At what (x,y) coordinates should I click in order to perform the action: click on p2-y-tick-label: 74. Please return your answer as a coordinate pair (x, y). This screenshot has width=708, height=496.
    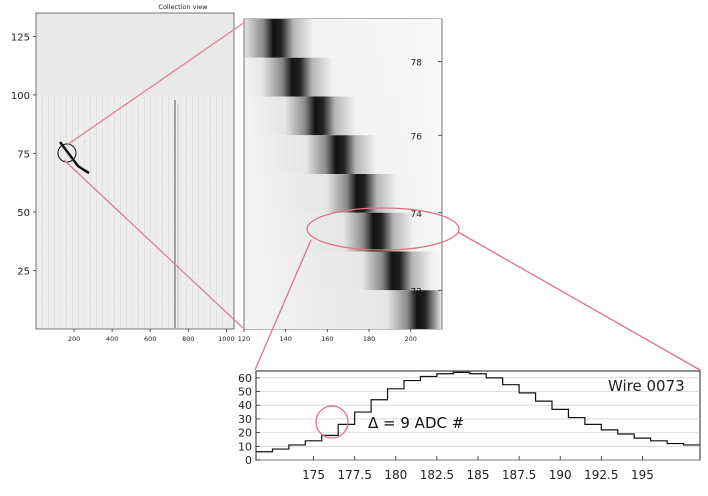
    Looking at the image, I should click on (417, 215).